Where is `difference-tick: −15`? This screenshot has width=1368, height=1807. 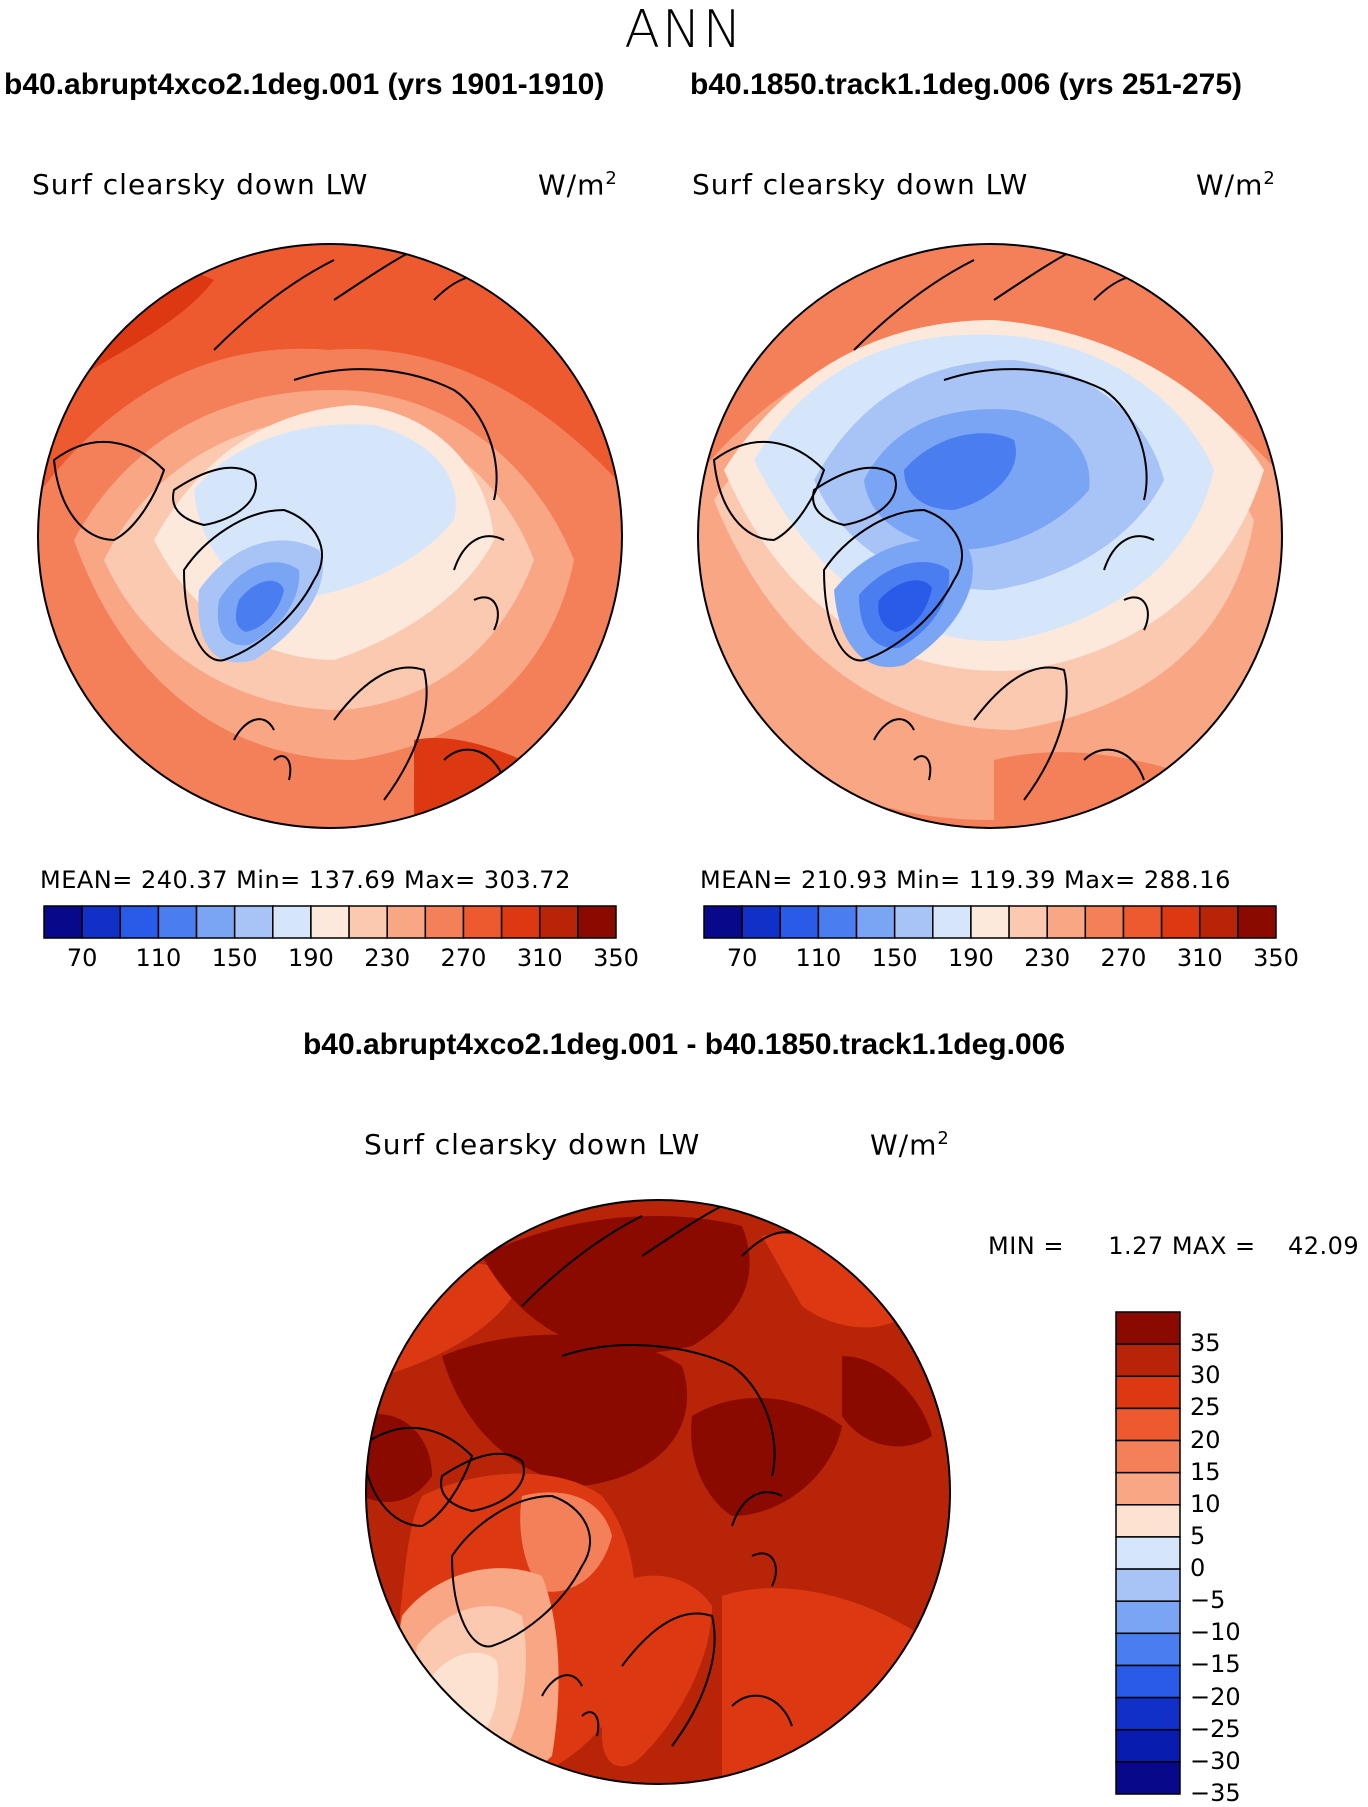
difference-tick: −15 is located at coordinates (1215, 1664).